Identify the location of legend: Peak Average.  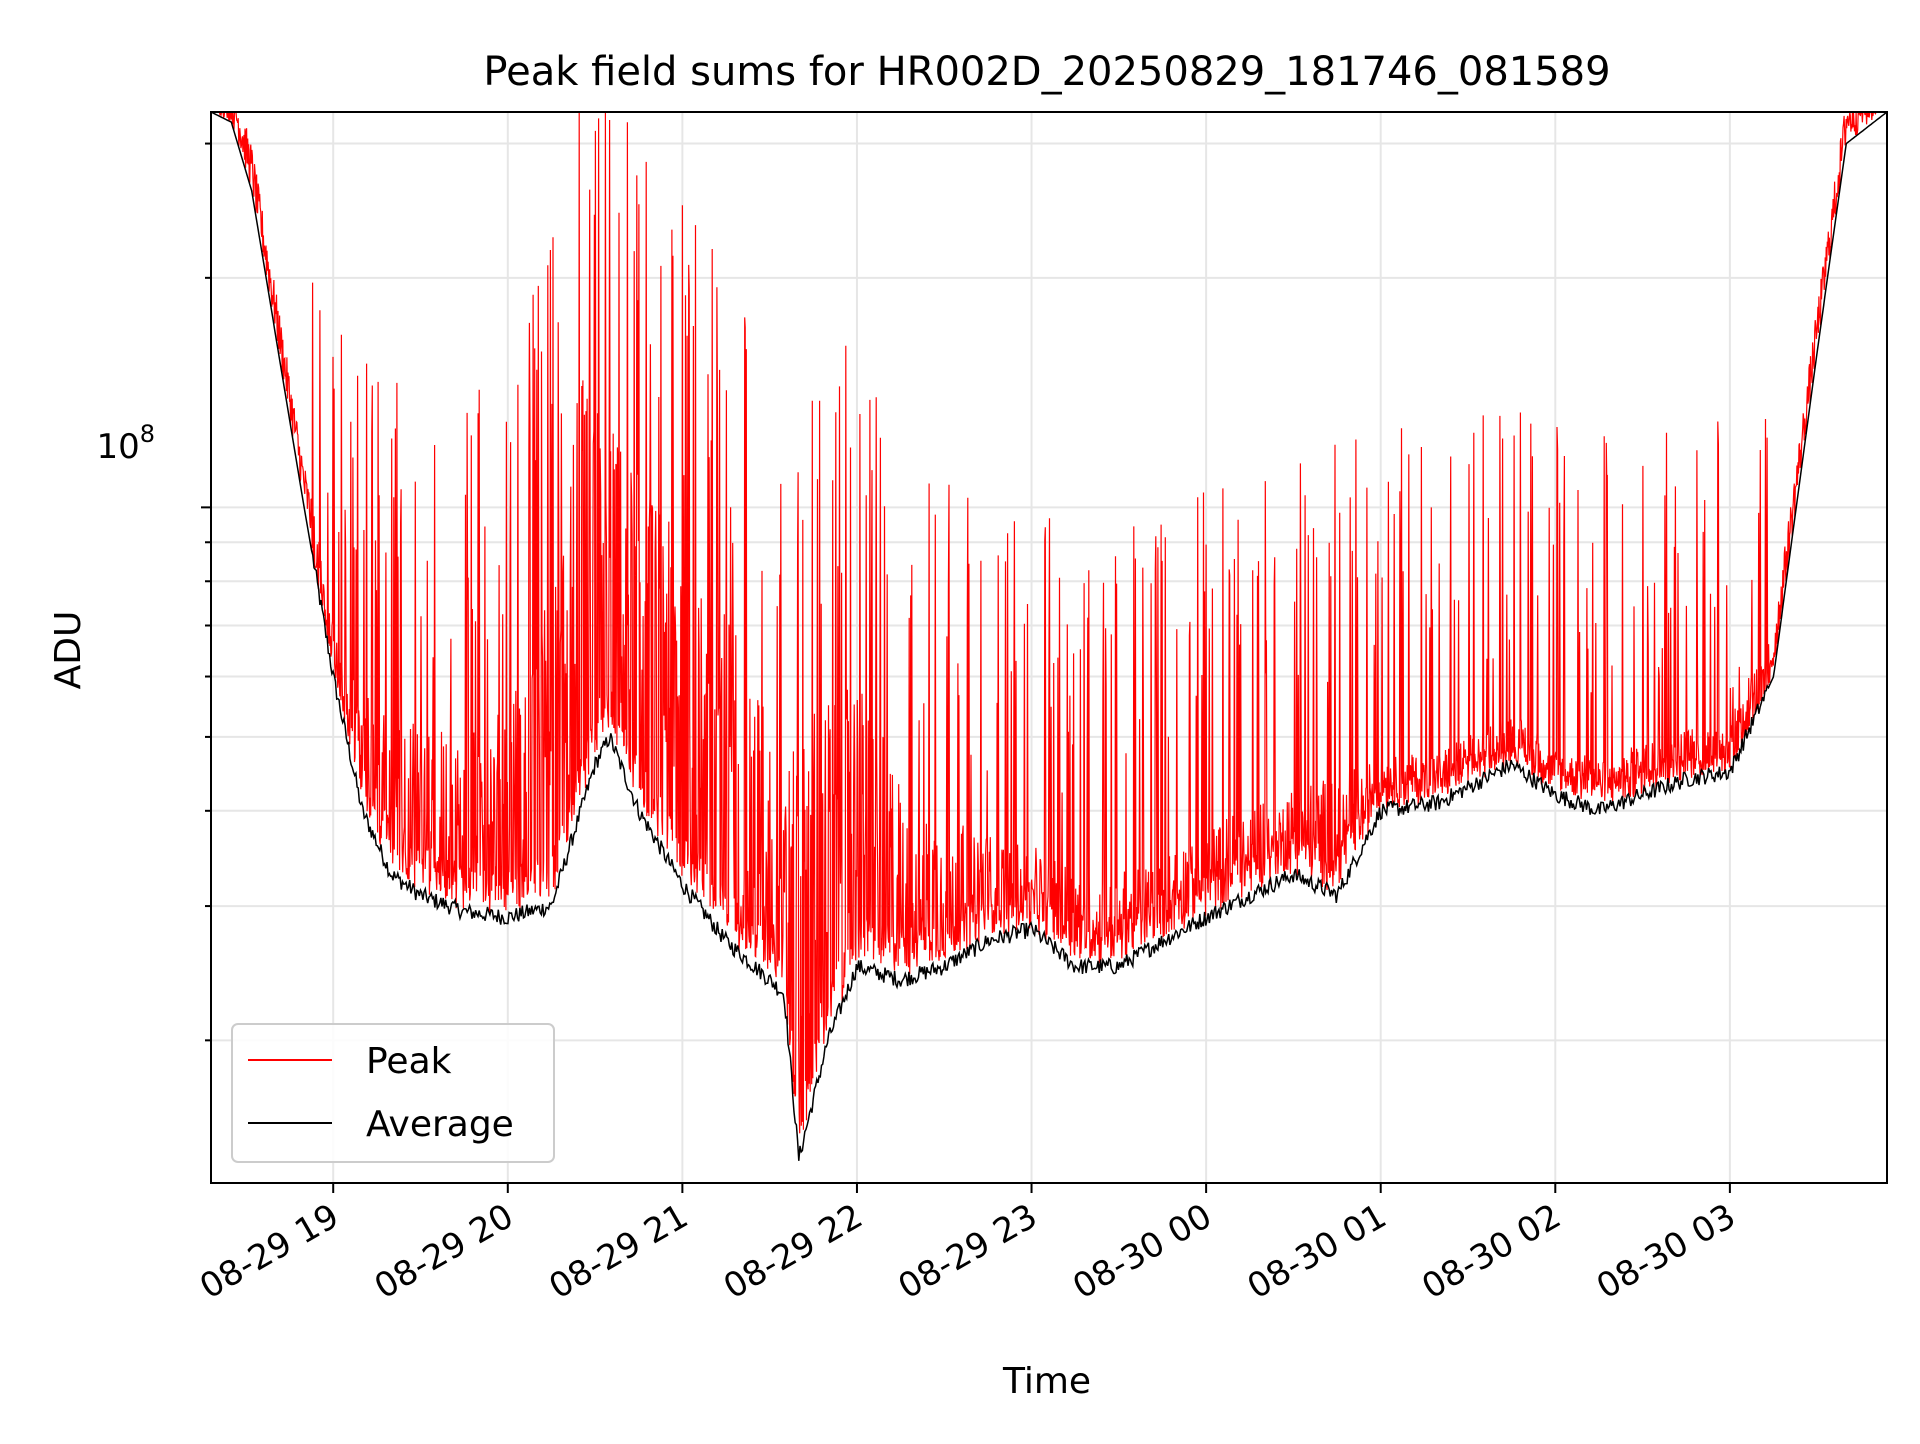
(393, 1093).